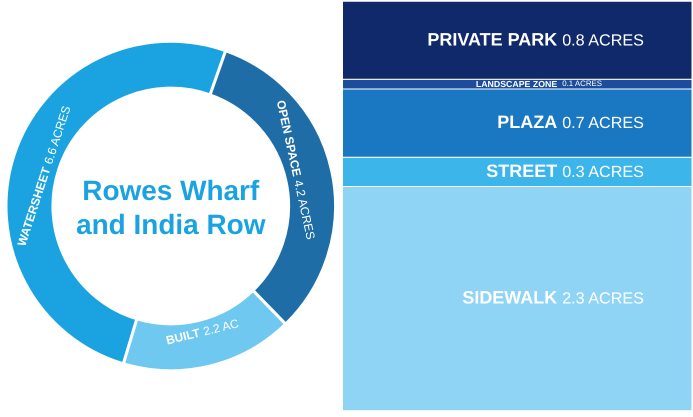  Describe the element at coordinates (183, 337) in the screenshot. I see `slice-label: BUILT` at that location.